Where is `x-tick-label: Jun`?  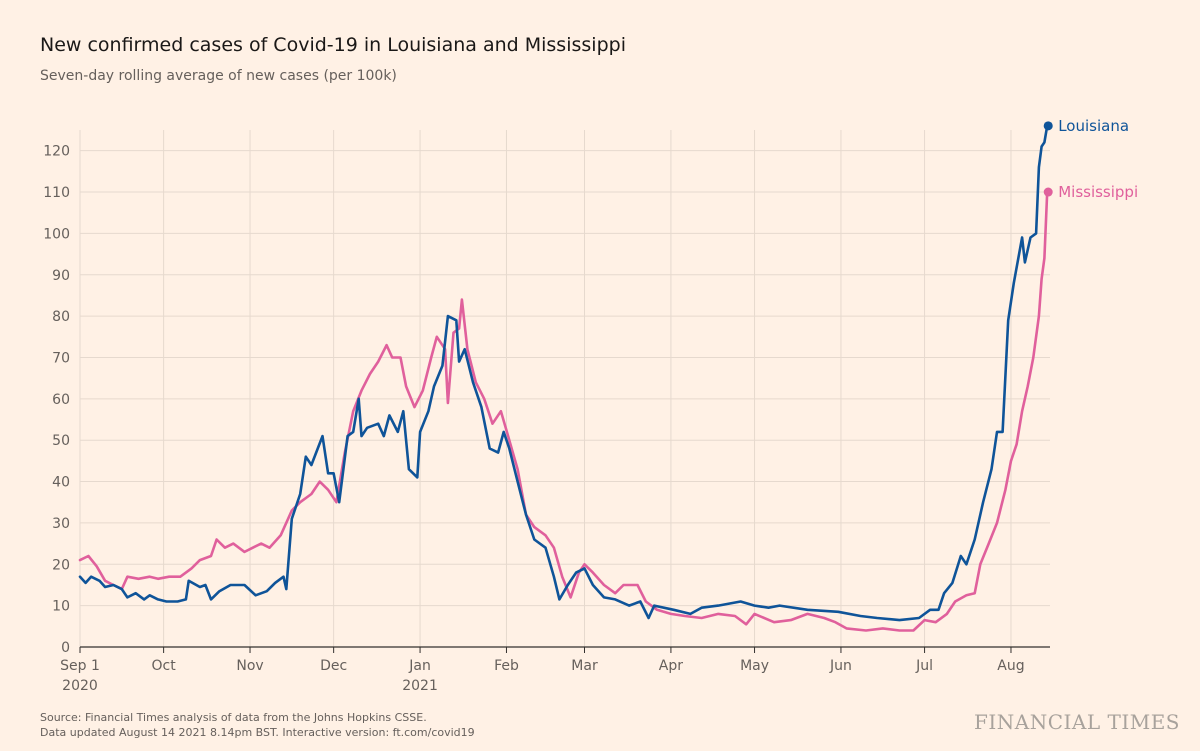
x-tick-label: Jun is located at coordinates (840, 666).